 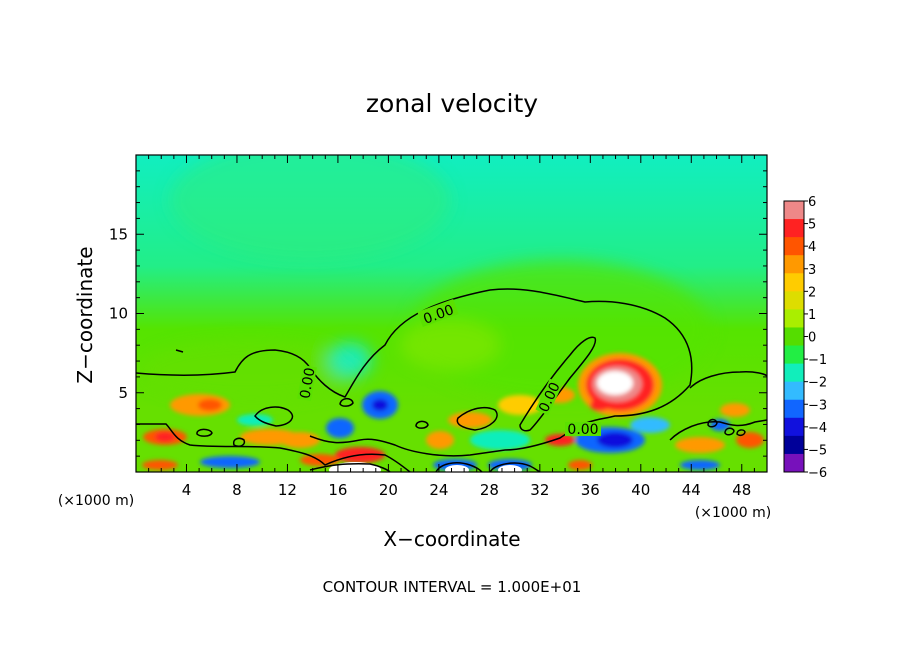 What do you see at coordinates (741, 490) in the screenshot?
I see `x-tick-label: 48` at bounding box center [741, 490].